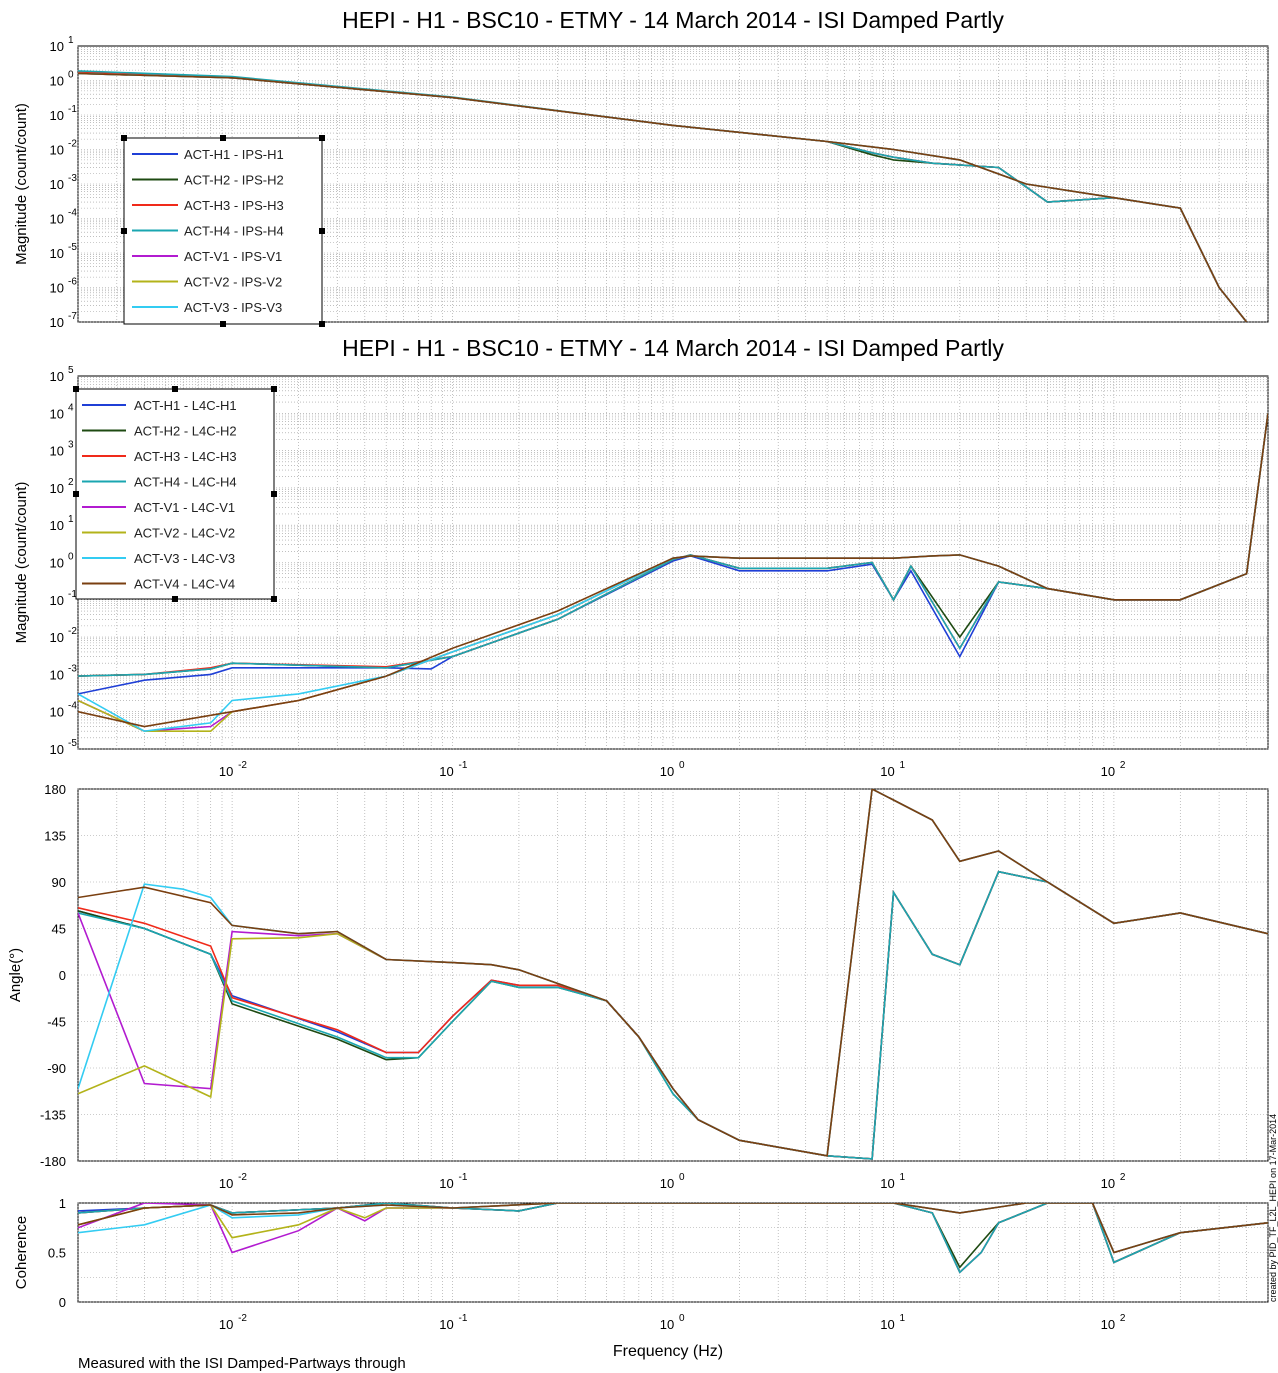  Describe the element at coordinates (234, 154) in the screenshot. I see `legend-label: ACT-H1 - IPS-H1` at that location.